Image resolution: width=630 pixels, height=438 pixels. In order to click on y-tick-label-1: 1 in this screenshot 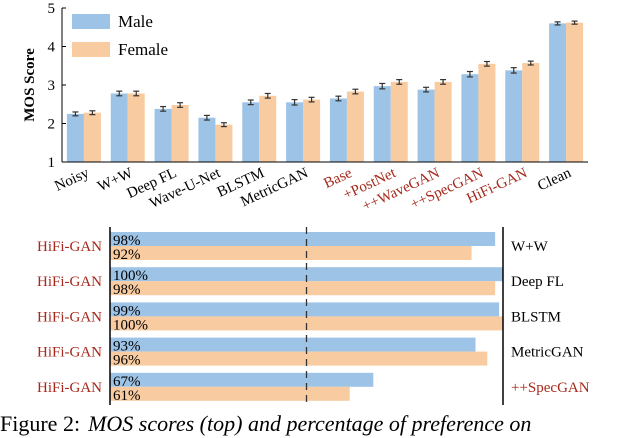, I will do `click(52, 163)`.